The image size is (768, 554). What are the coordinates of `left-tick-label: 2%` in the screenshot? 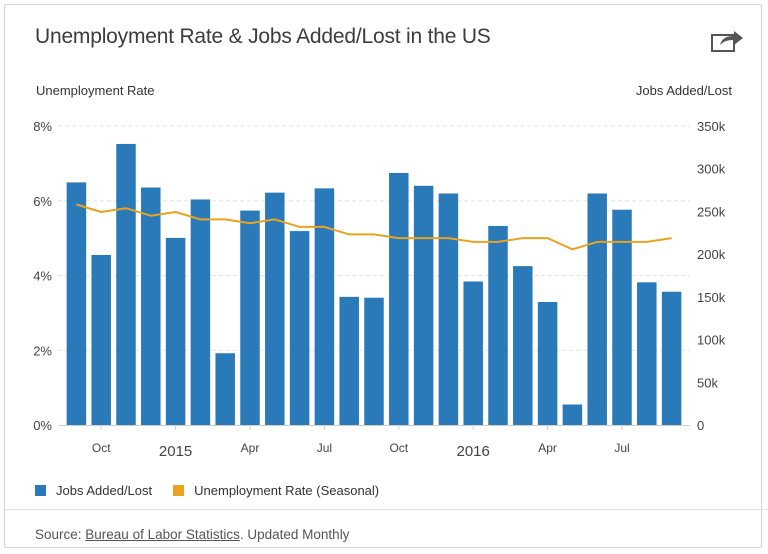 It's located at (42, 350).